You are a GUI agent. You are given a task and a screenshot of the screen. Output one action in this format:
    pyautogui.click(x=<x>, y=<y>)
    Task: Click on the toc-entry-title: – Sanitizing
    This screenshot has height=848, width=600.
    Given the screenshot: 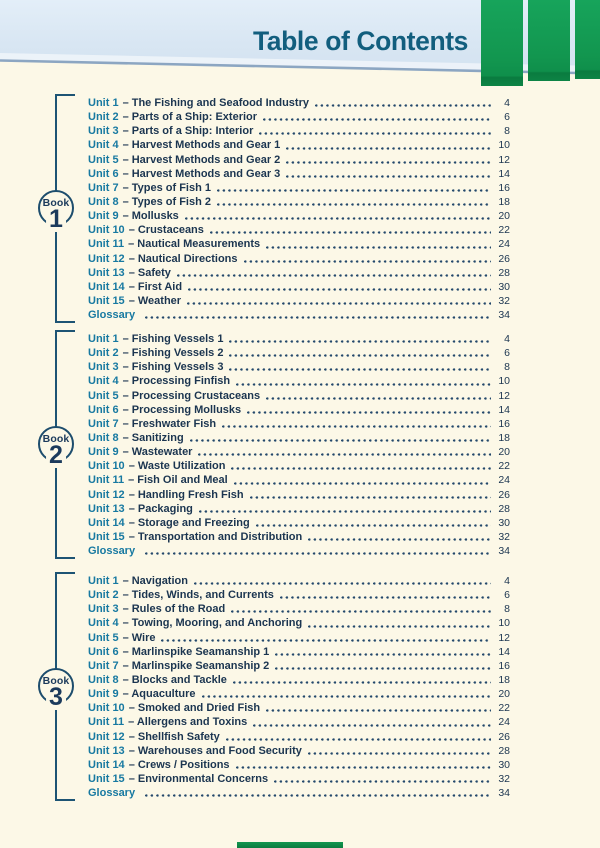 What is the action you would take?
    pyautogui.click(x=153, y=437)
    